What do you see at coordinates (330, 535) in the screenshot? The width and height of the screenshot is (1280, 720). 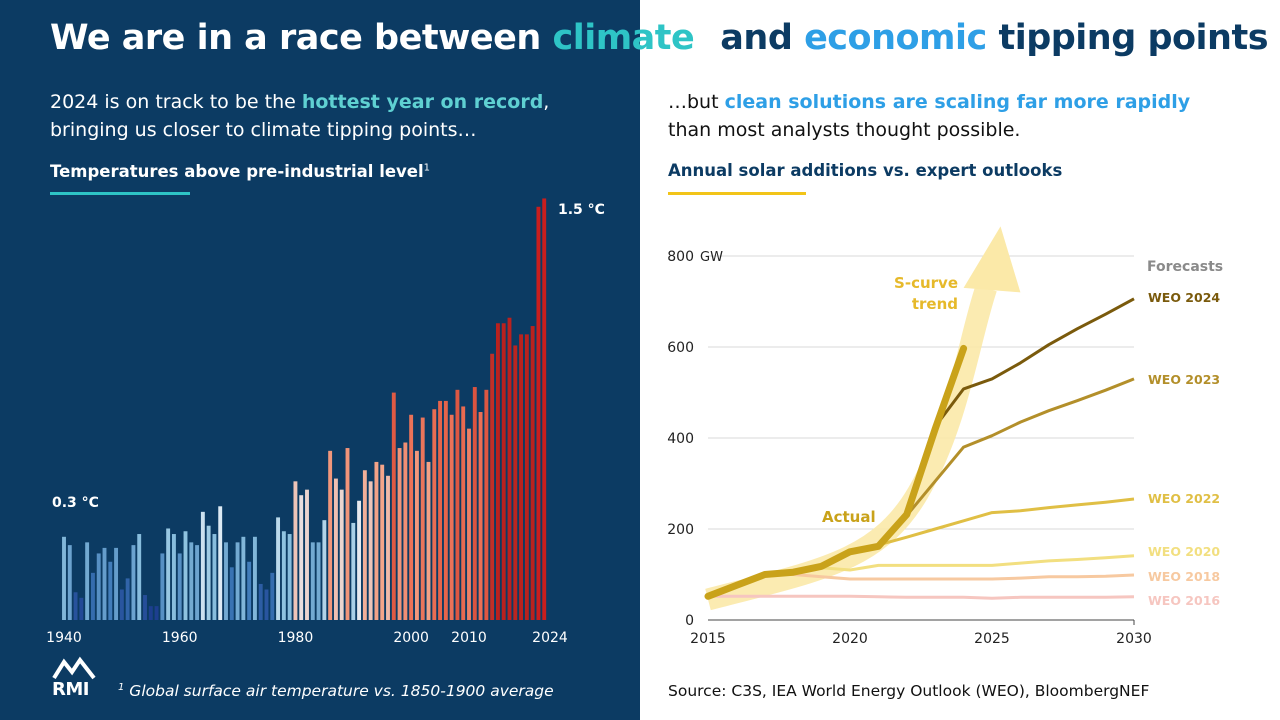 I see `temp-bar-1986` at bounding box center [330, 535].